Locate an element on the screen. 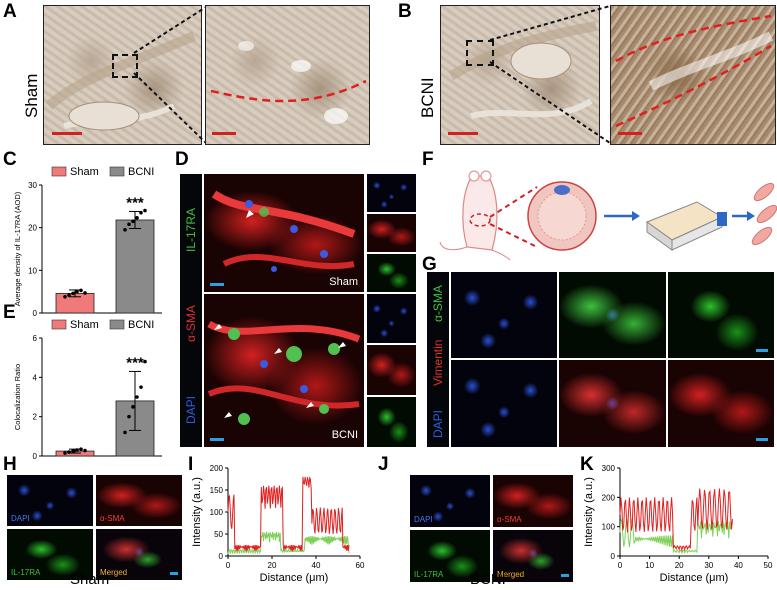  y-tick-label: 50 is located at coordinates (218, 534).